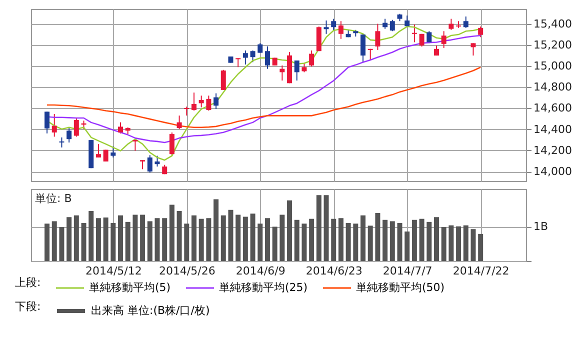  Describe the element at coordinates (553, 171) in the screenshot. I see `y-tick-label: 14,000` at that location.